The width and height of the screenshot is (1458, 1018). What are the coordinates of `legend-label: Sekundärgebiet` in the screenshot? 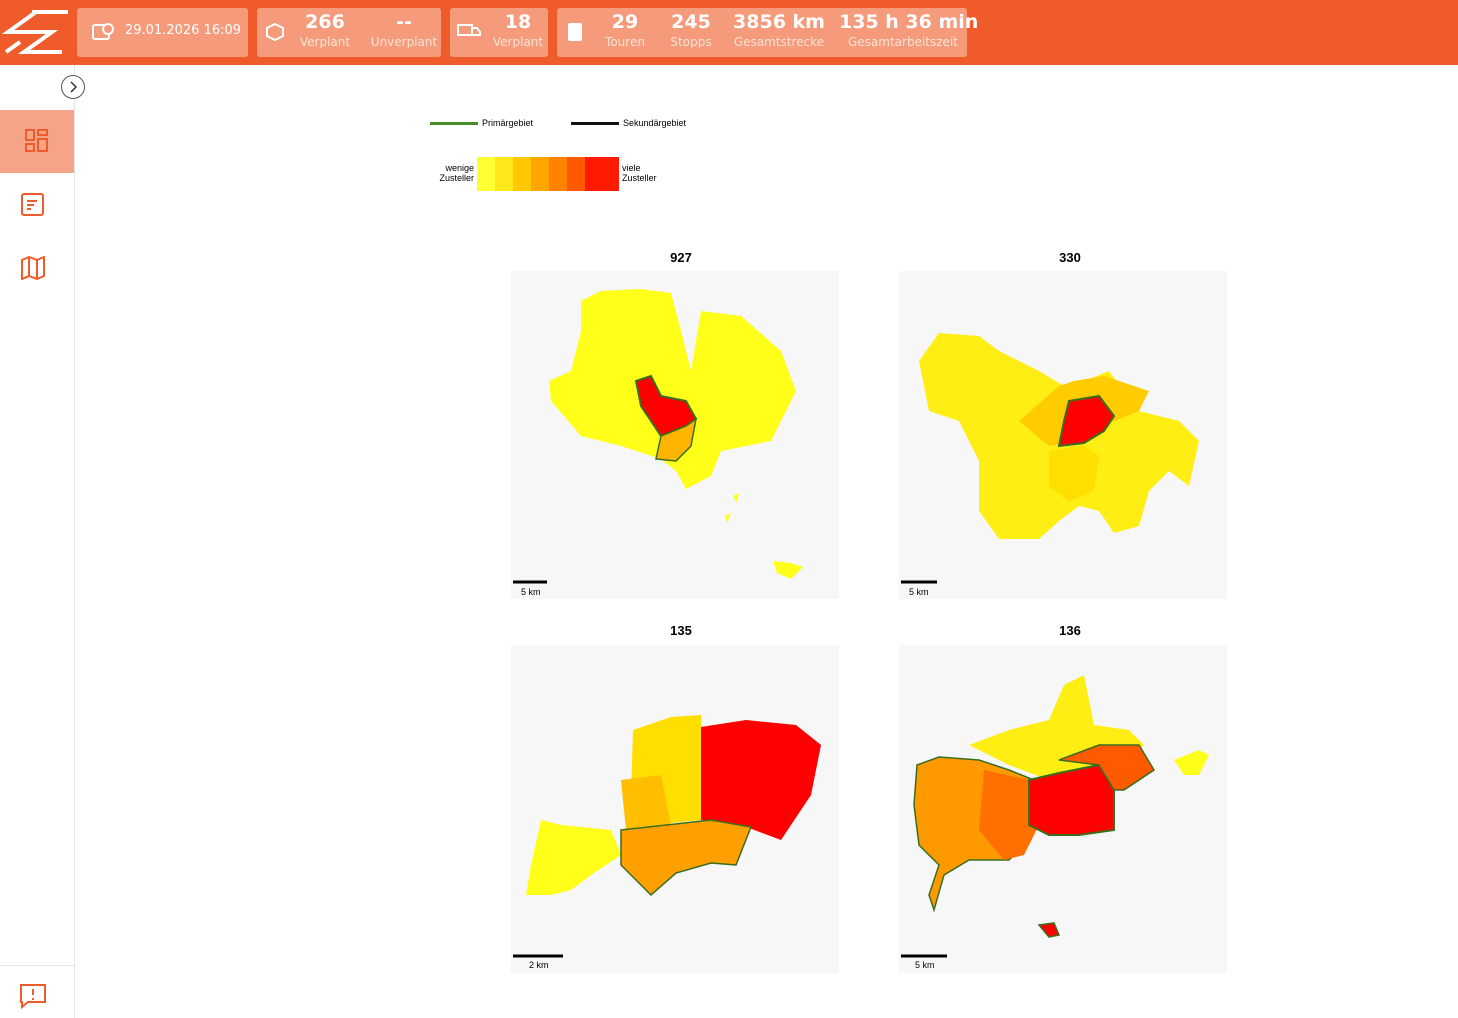 It's located at (655, 123).